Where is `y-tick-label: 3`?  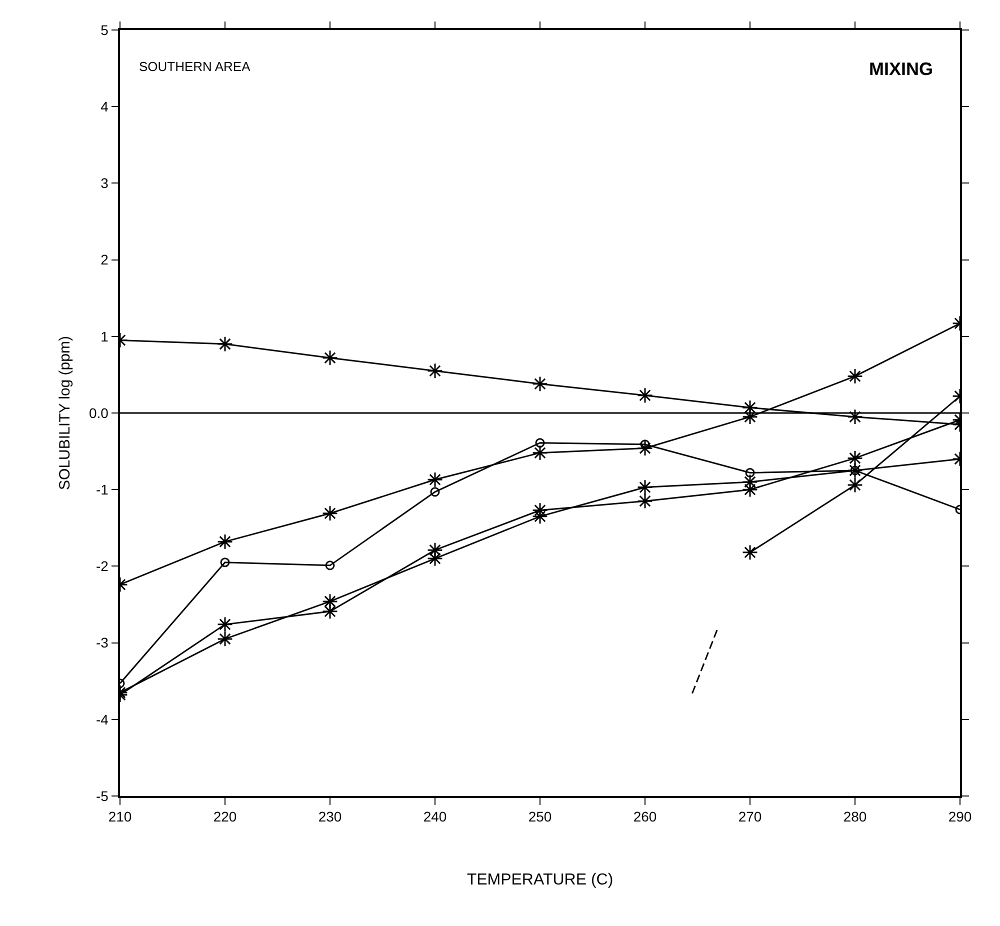 y-tick-label: 3 is located at coordinates (104, 183).